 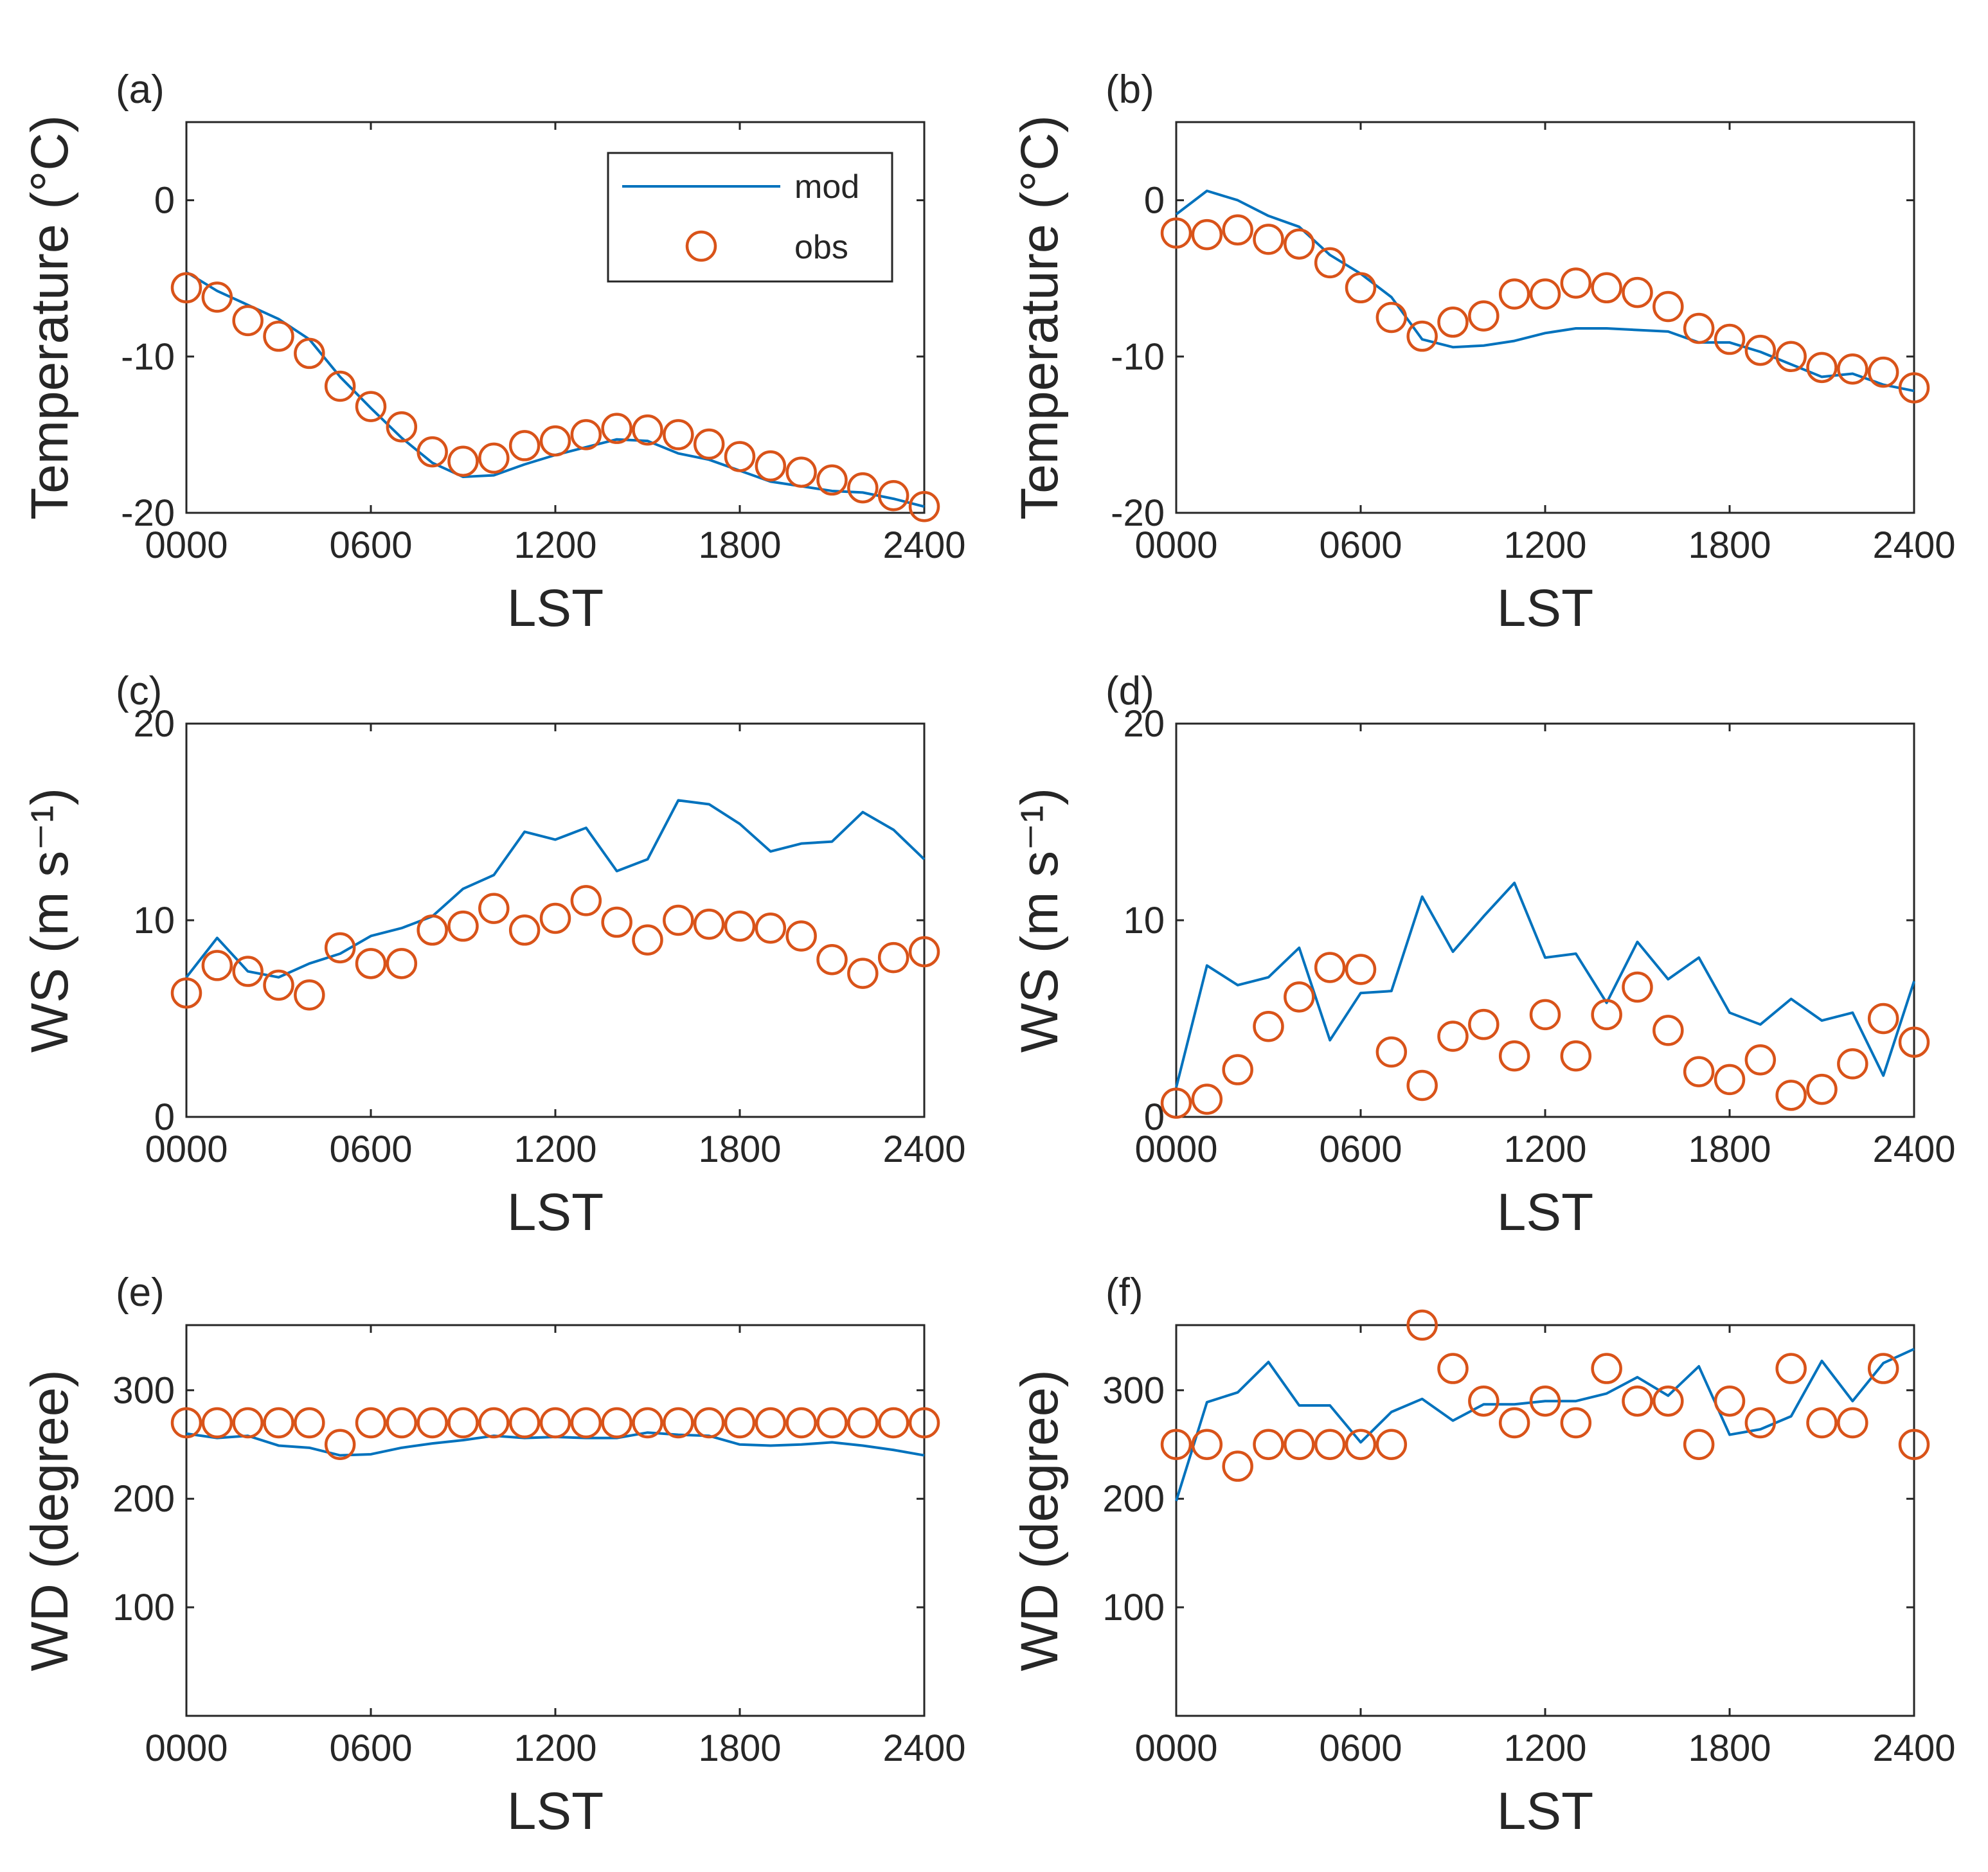 What do you see at coordinates (701, 246) in the screenshot?
I see `legend-obs-swatch` at bounding box center [701, 246].